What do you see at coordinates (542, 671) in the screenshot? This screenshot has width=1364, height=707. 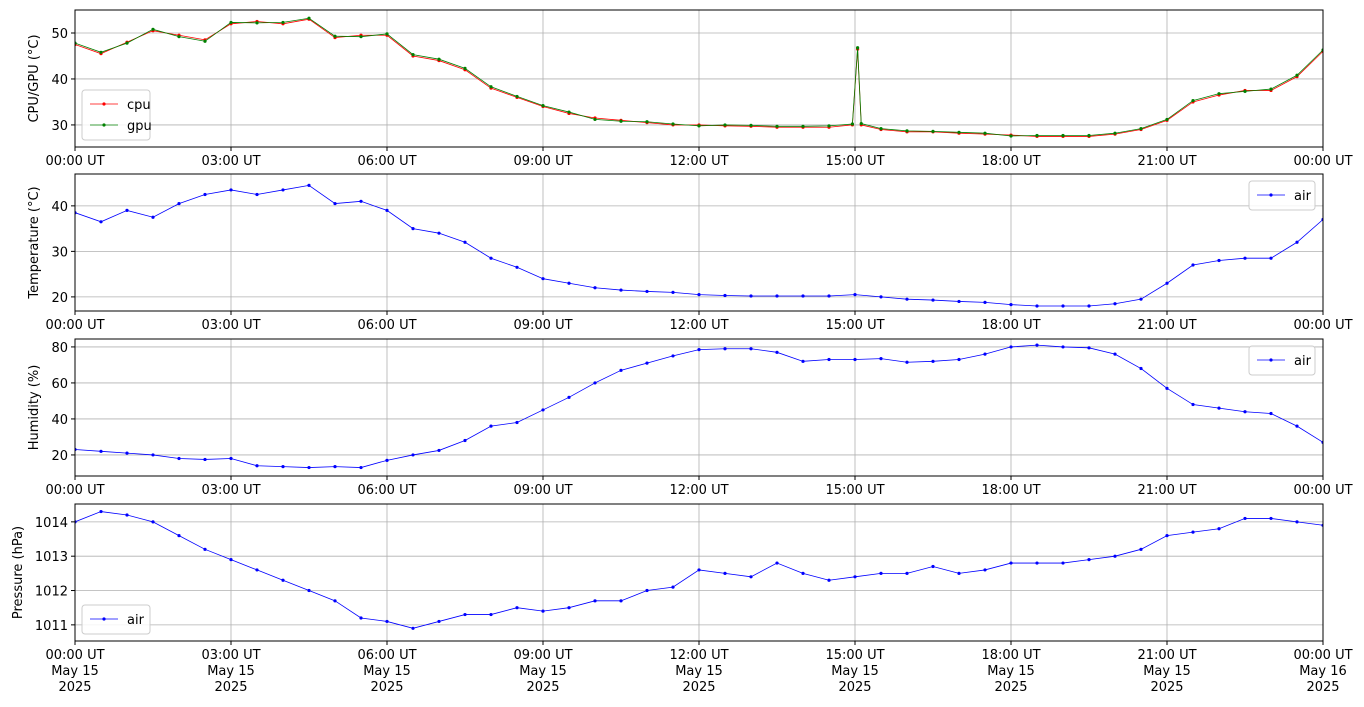 I see `x-tick-label: 09:00 UT May 15 2025` at bounding box center [542, 671].